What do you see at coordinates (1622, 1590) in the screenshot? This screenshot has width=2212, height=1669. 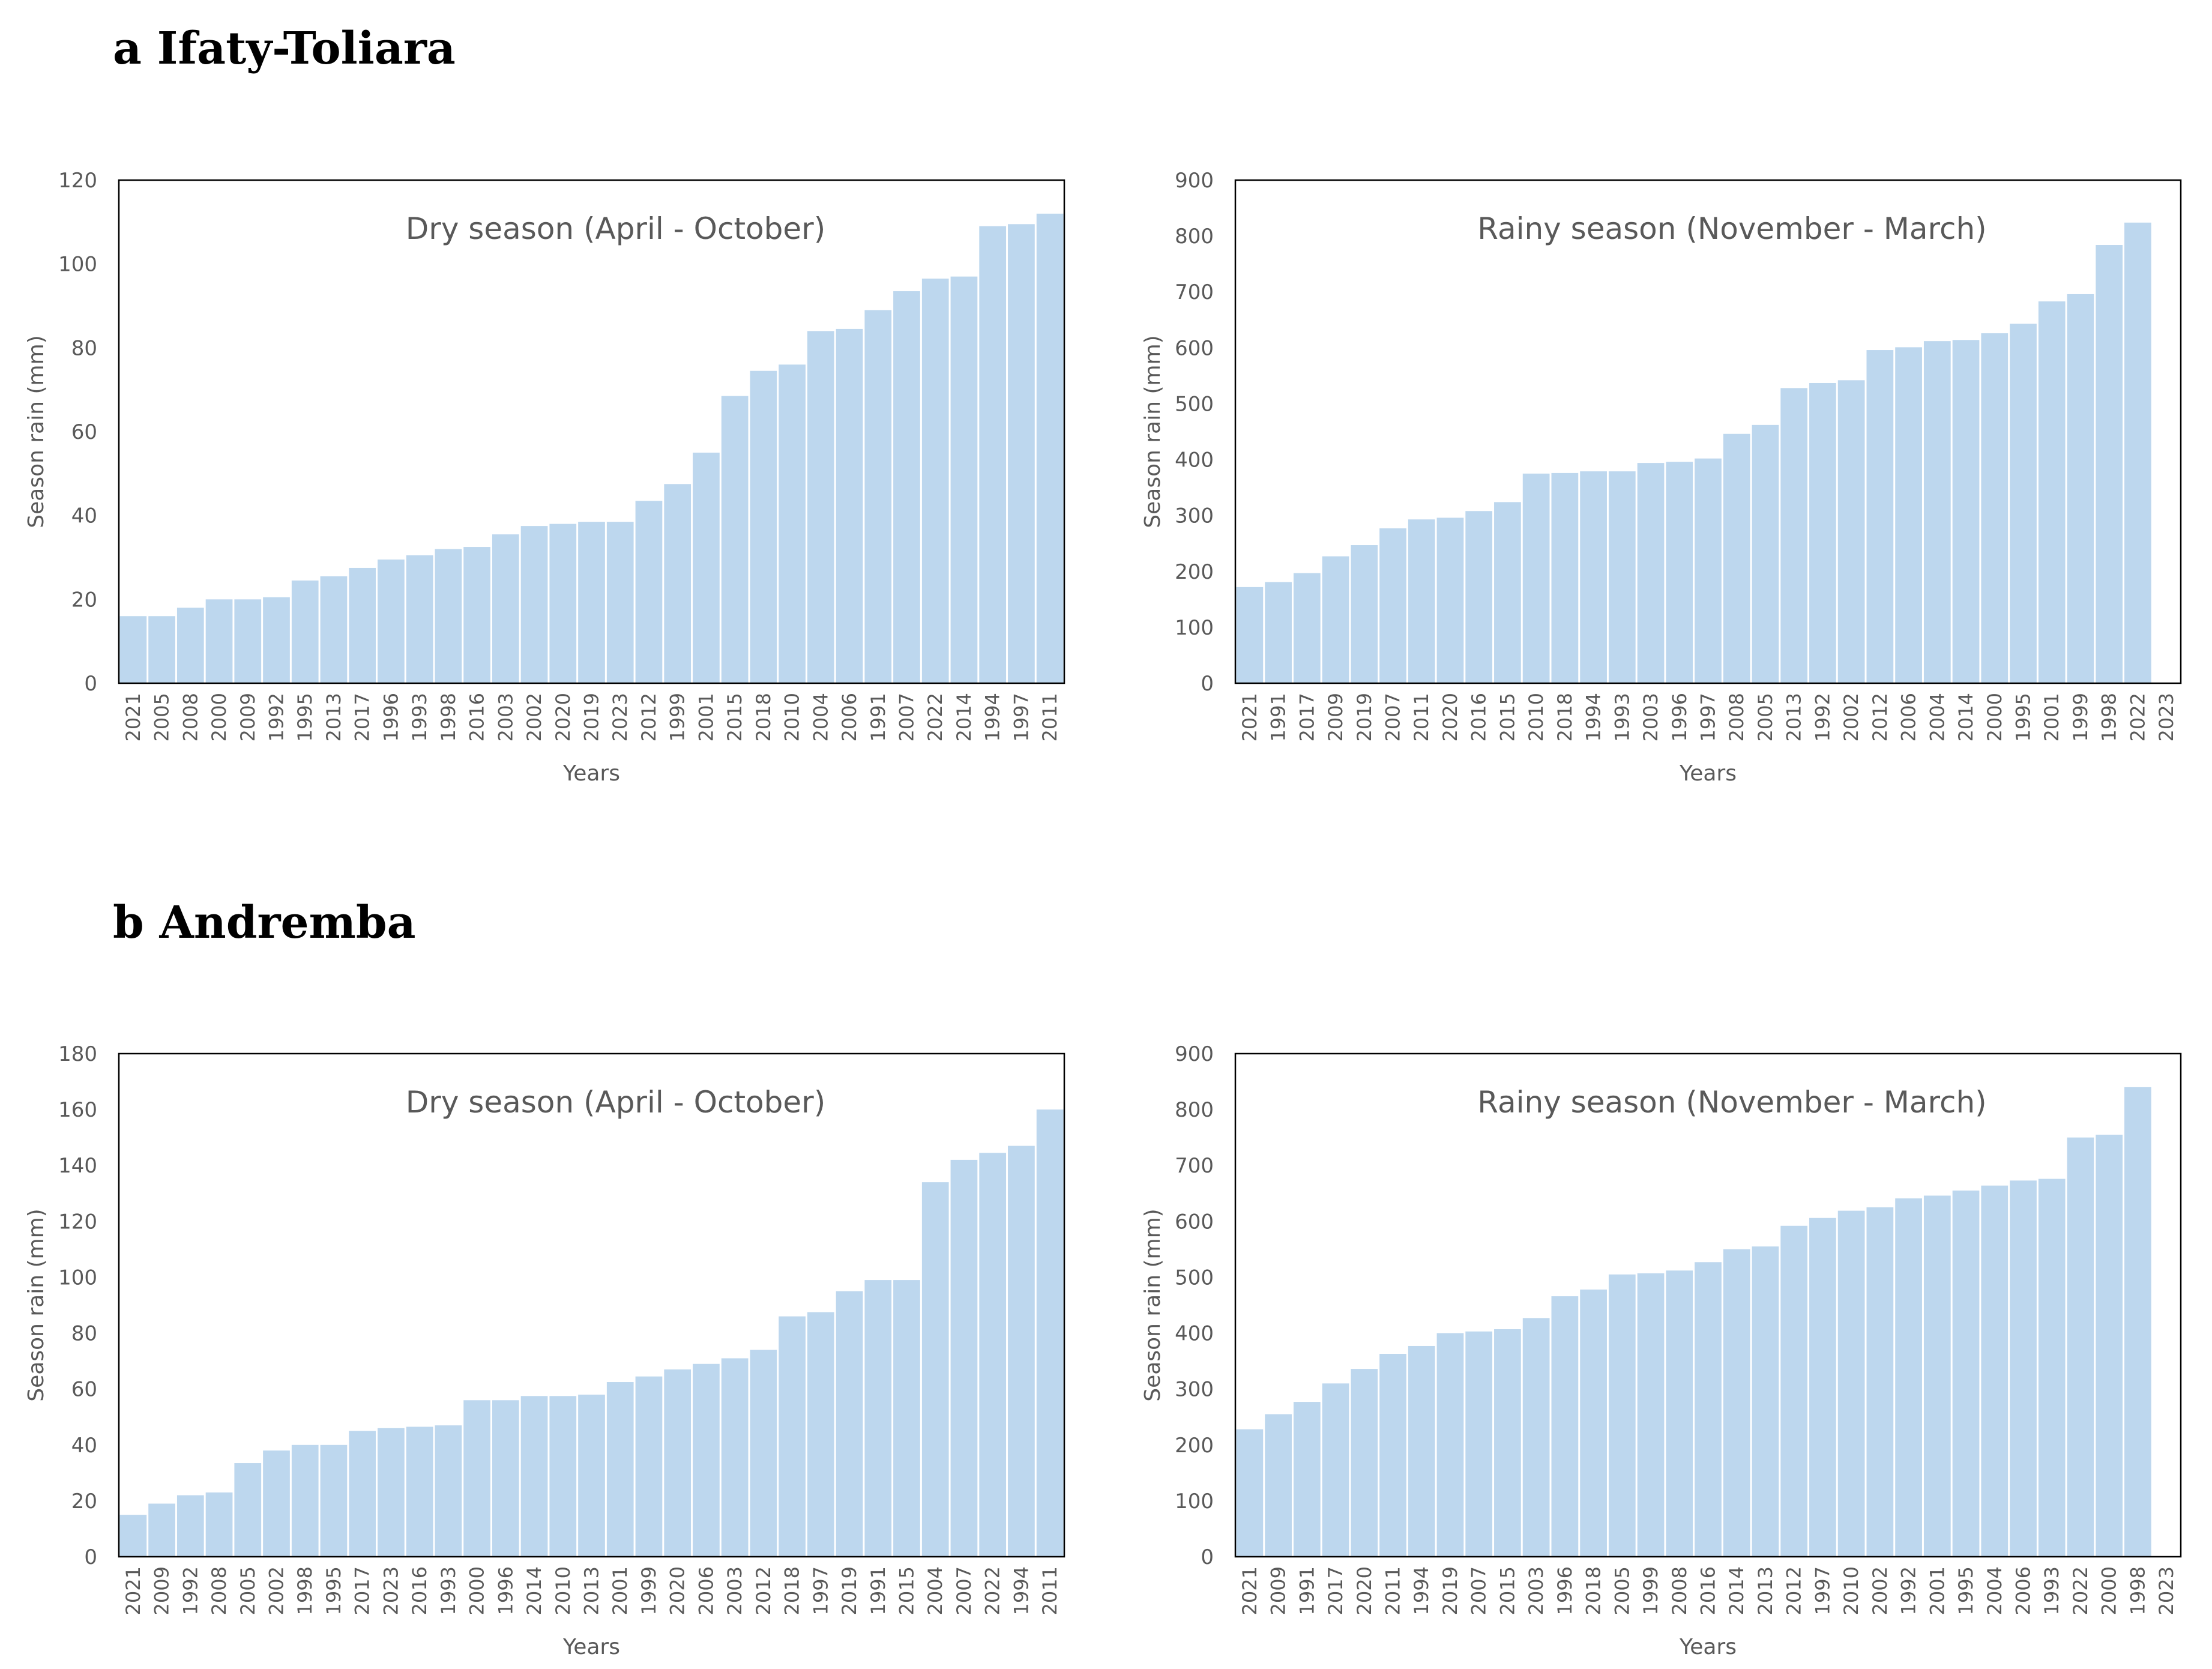 I see `x-tick-label: 2005` at bounding box center [1622, 1590].